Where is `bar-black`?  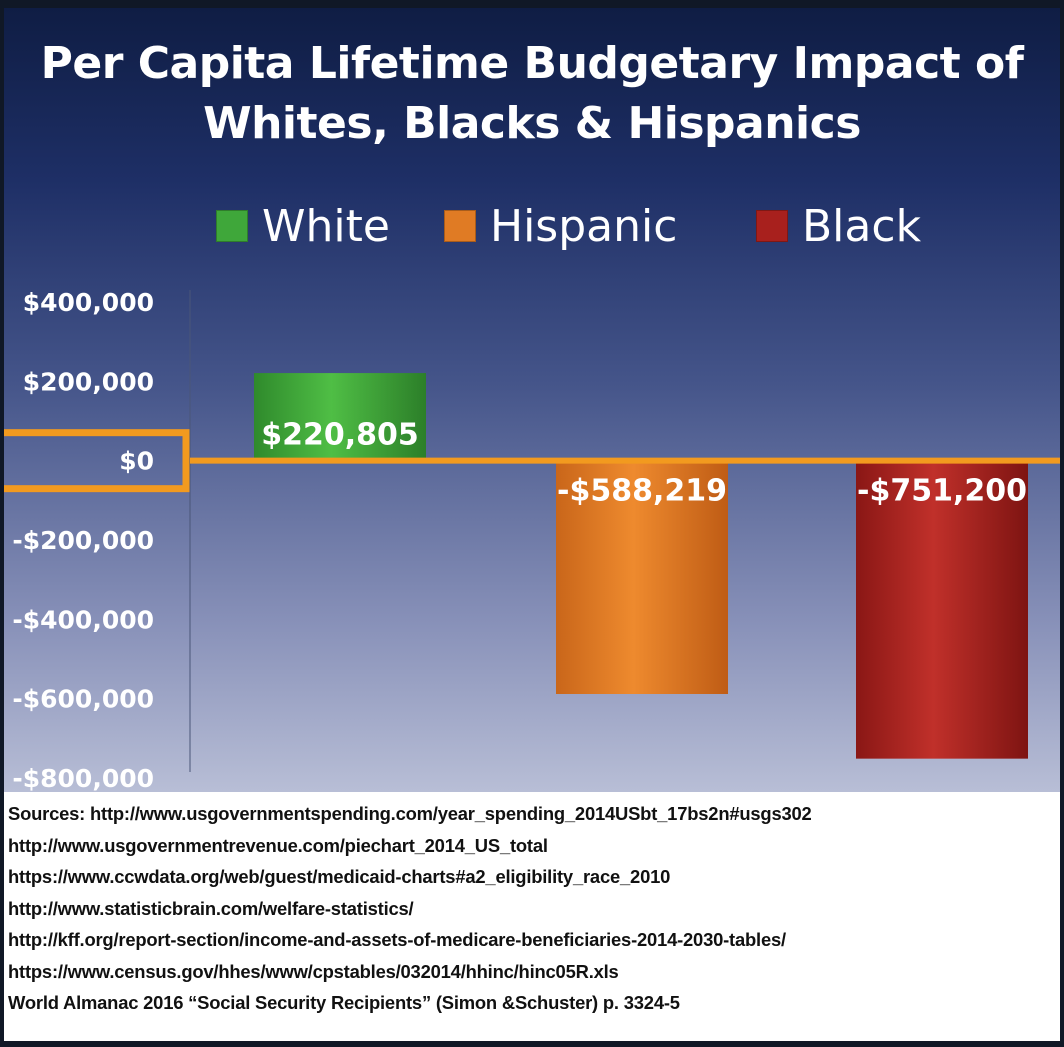 bar-black is located at coordinates (942, 609).